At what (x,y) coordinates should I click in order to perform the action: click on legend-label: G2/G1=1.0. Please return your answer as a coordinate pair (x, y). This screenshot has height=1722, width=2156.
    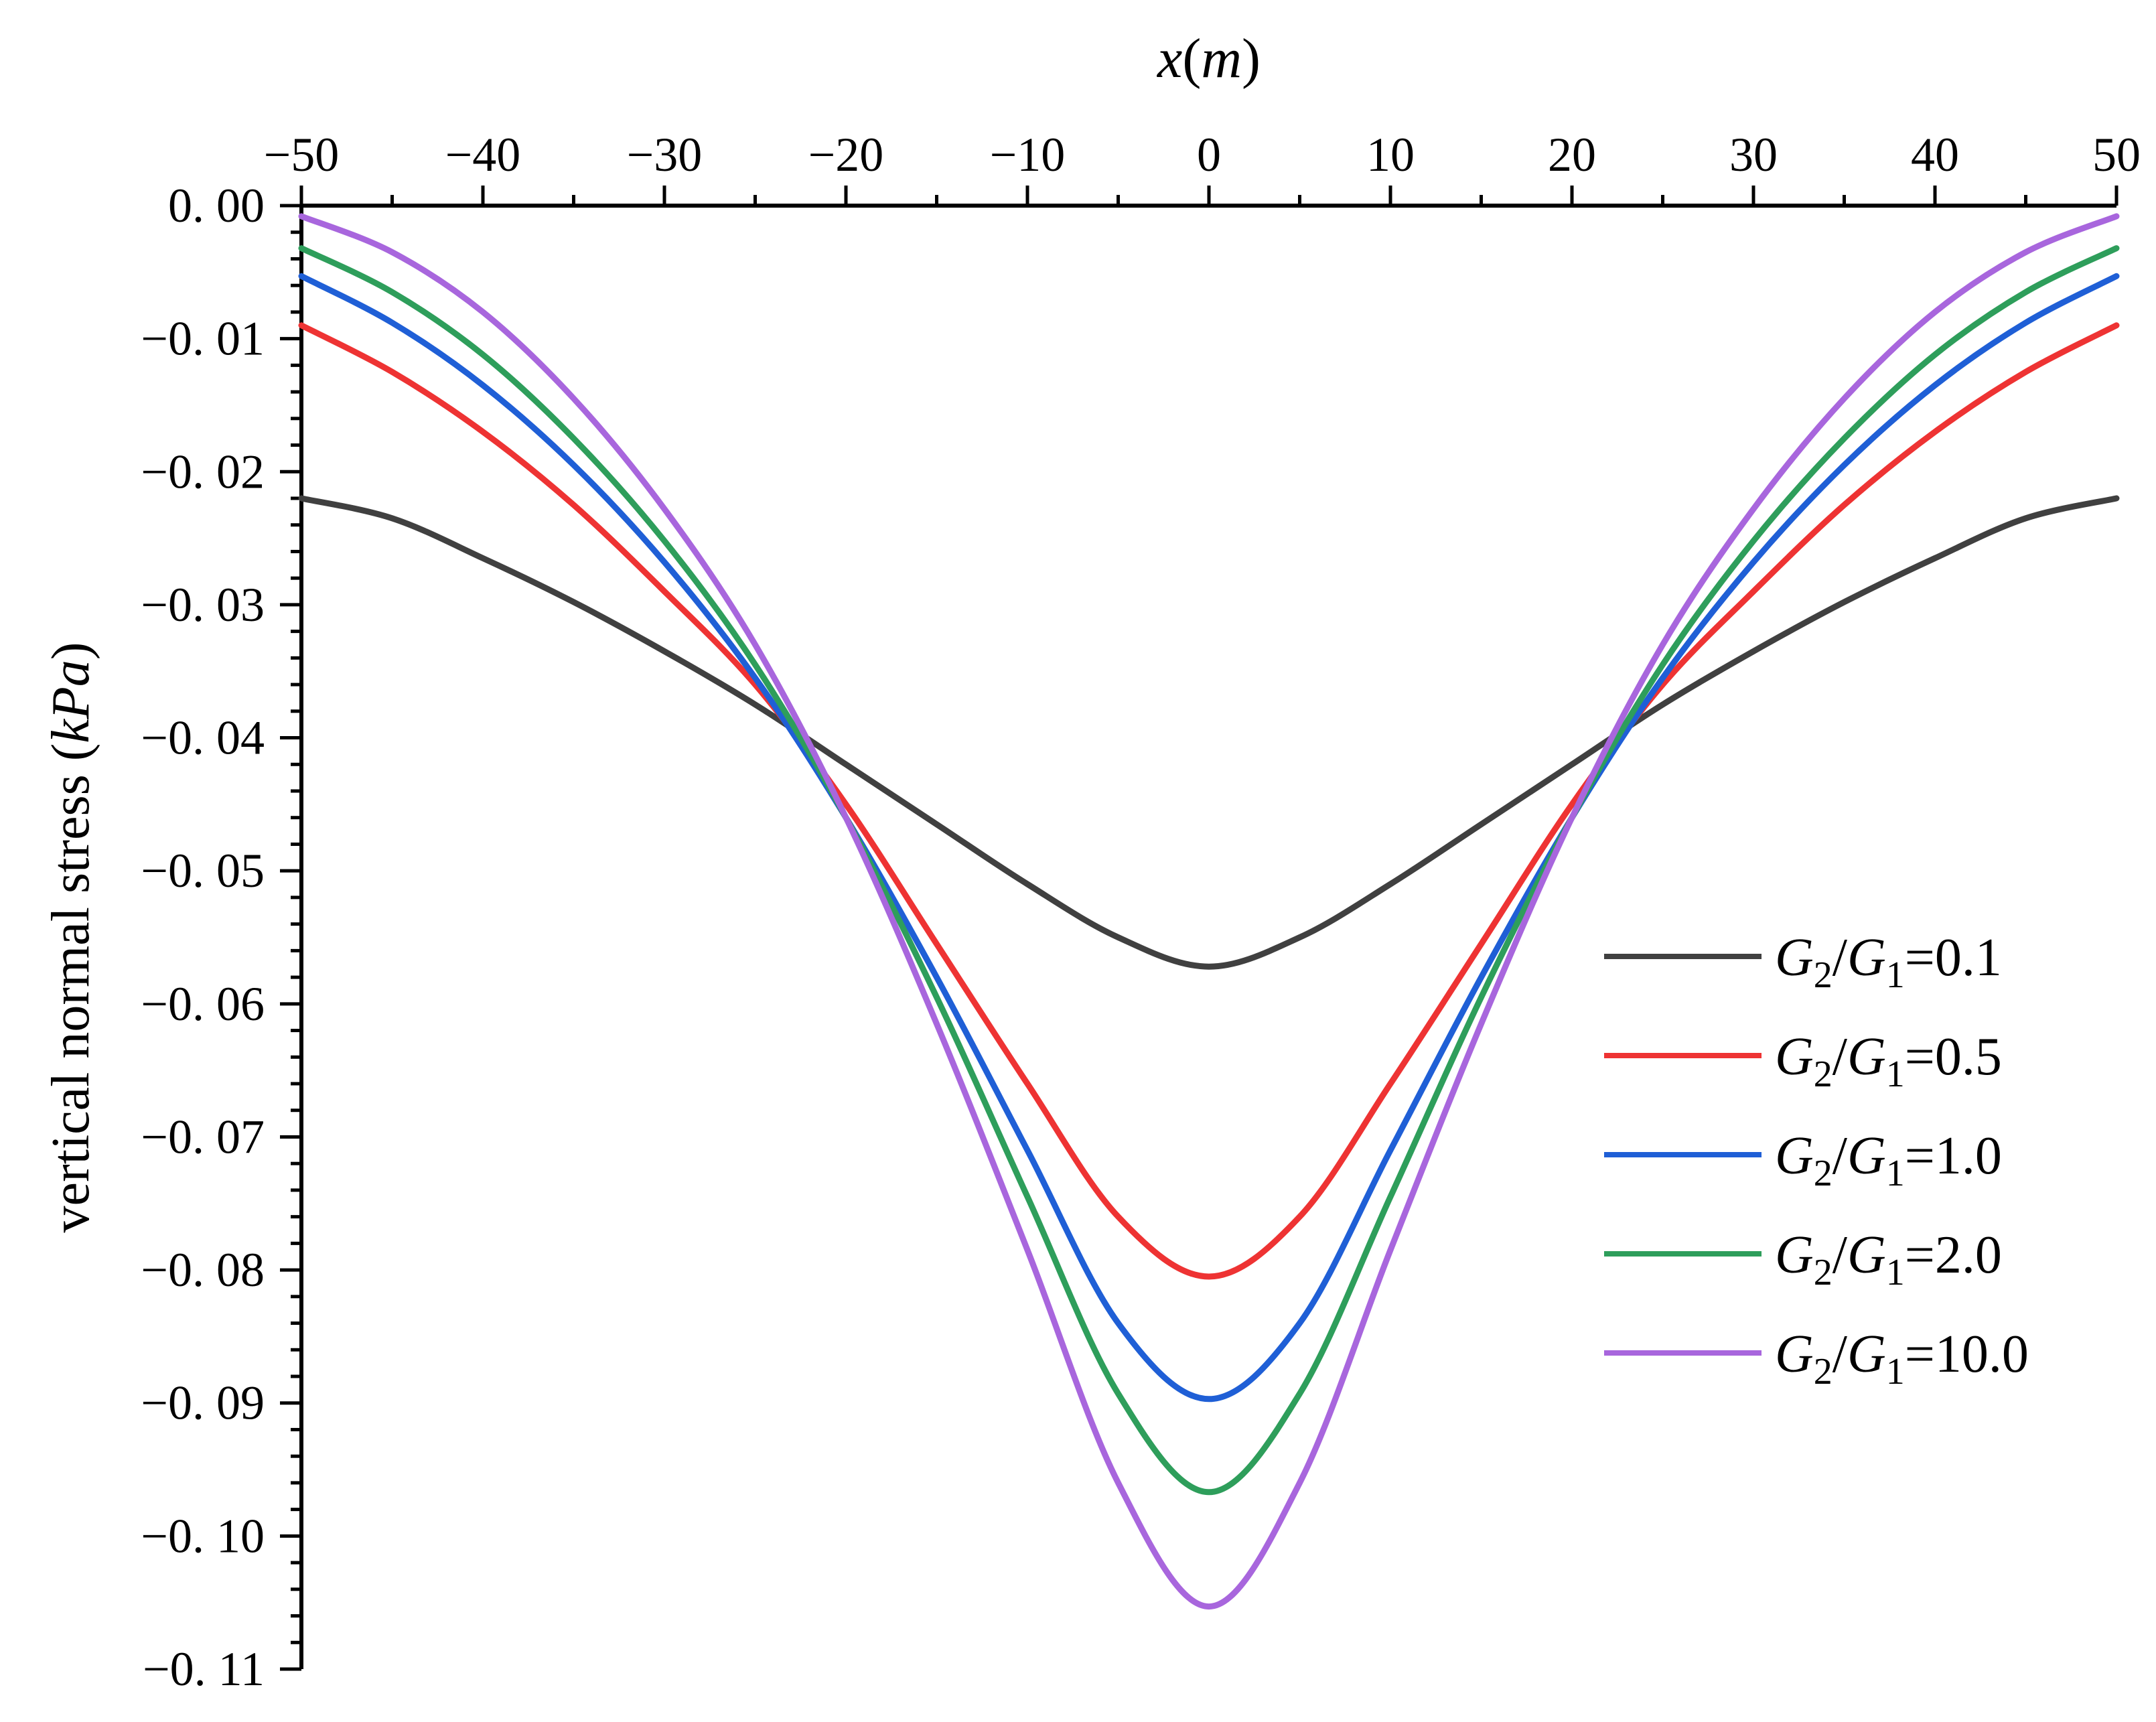
    Looking at the image, I should click on (1888, 1160).